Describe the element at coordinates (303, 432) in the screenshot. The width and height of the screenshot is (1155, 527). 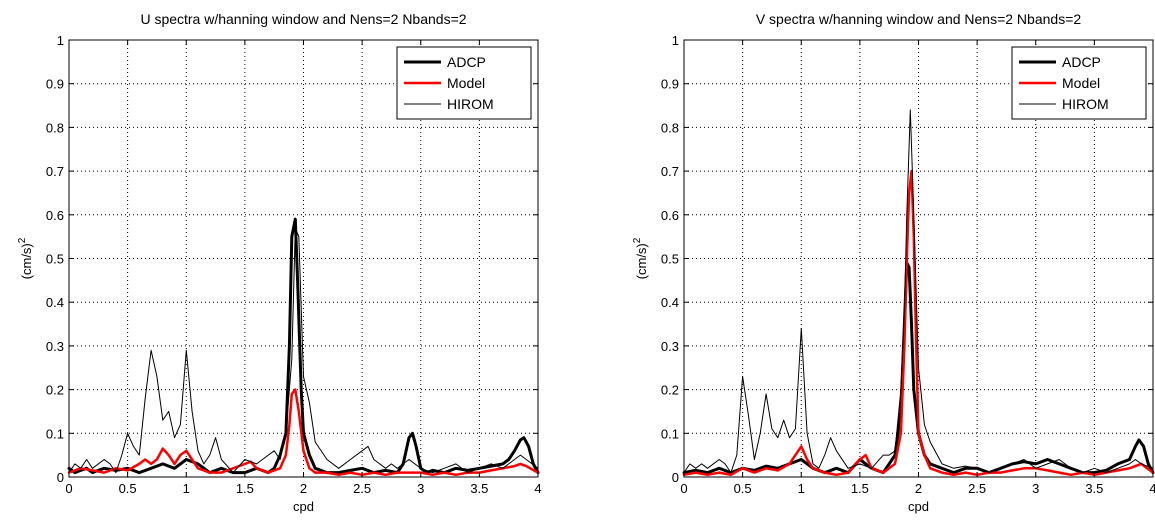
I see `series-line-model` at that location.